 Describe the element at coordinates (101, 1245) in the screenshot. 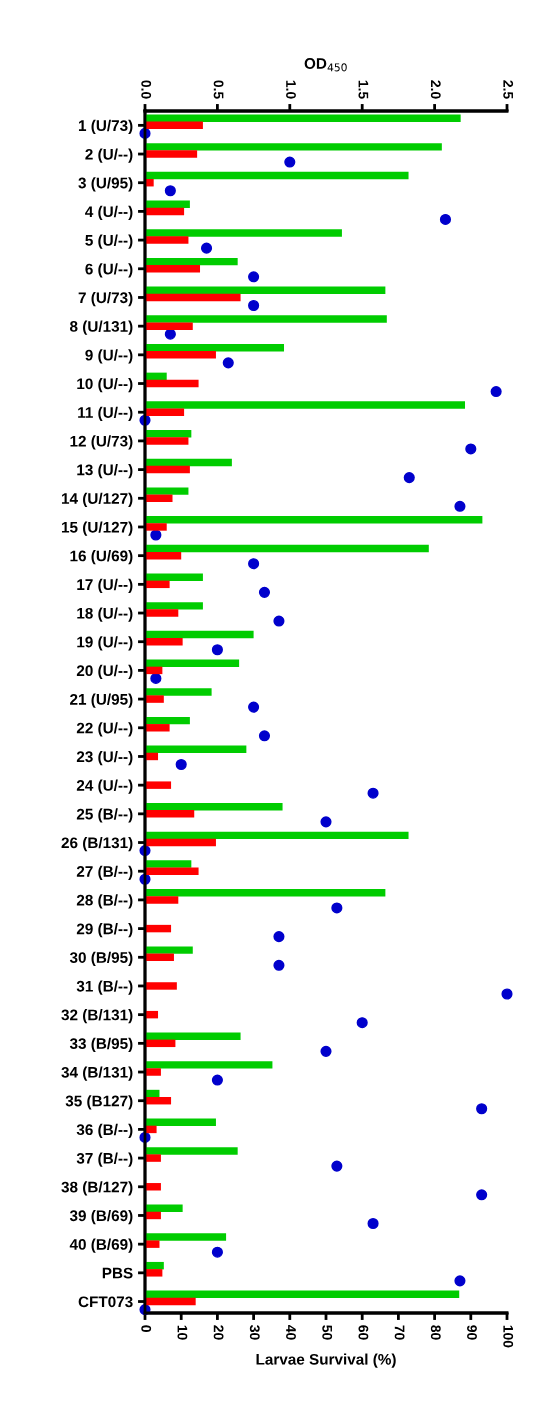

I see `y-tick-label: 40 (B/69)` at that location.